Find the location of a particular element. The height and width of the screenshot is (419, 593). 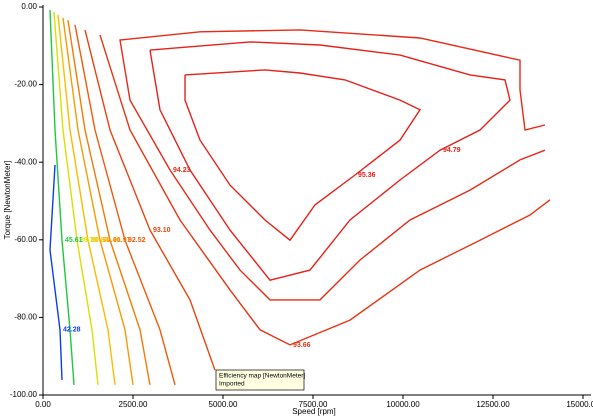

contour-label: 94.79 is located at coordinates (452, 150).